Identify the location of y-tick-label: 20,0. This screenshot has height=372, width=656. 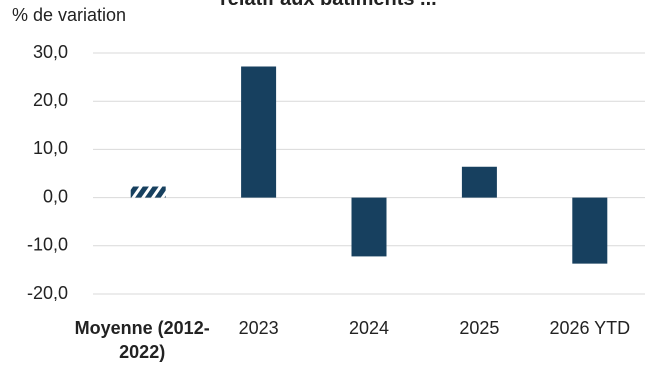
(50, 100).